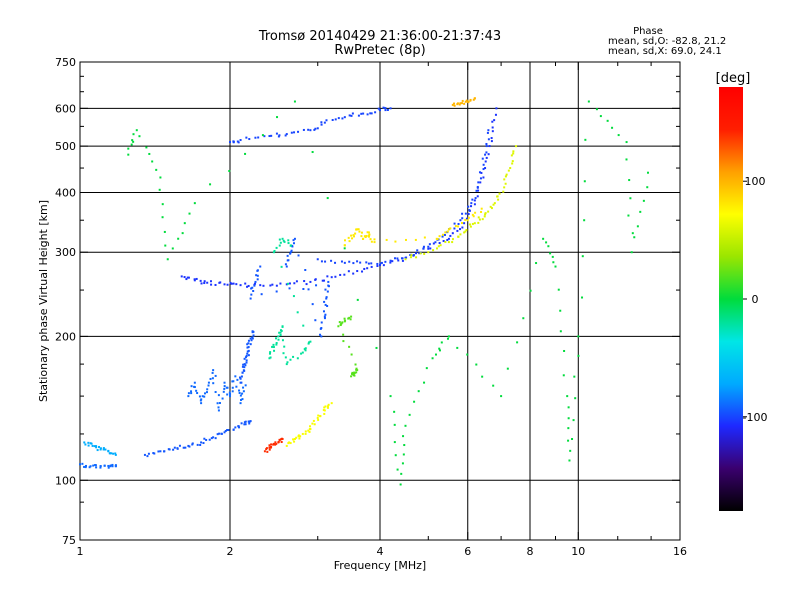 This screenshot has width=800, height=600. I want to click on stats-line-o: mean, sd,O: -82.8, 21.2, so click(667, 41).